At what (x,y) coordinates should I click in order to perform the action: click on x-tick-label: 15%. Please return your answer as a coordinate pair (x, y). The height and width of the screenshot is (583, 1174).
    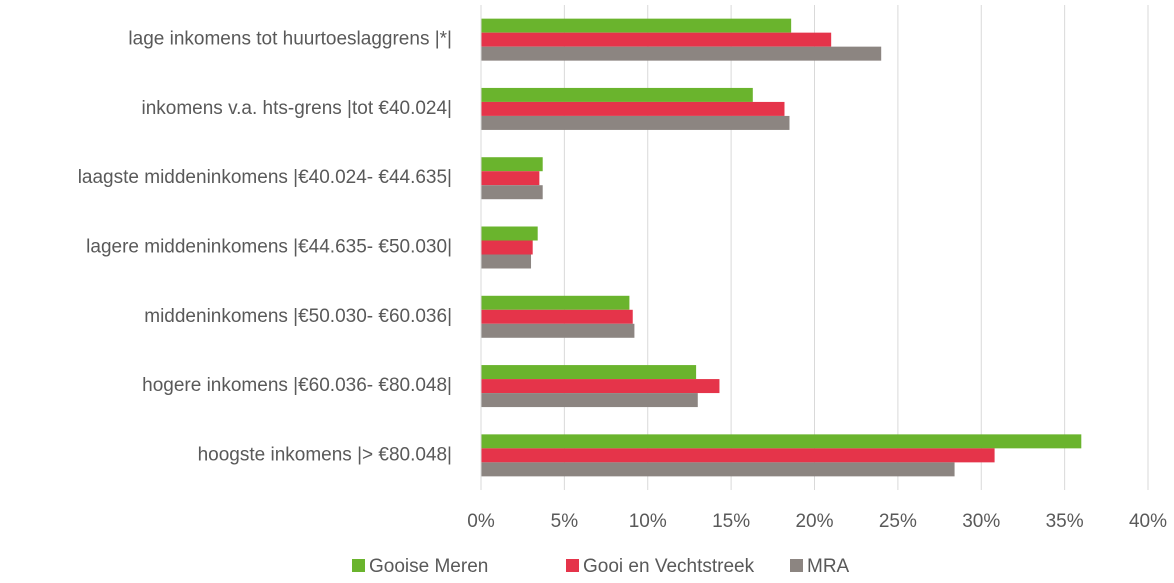
    Looking at the image, I should click on (731, 521).